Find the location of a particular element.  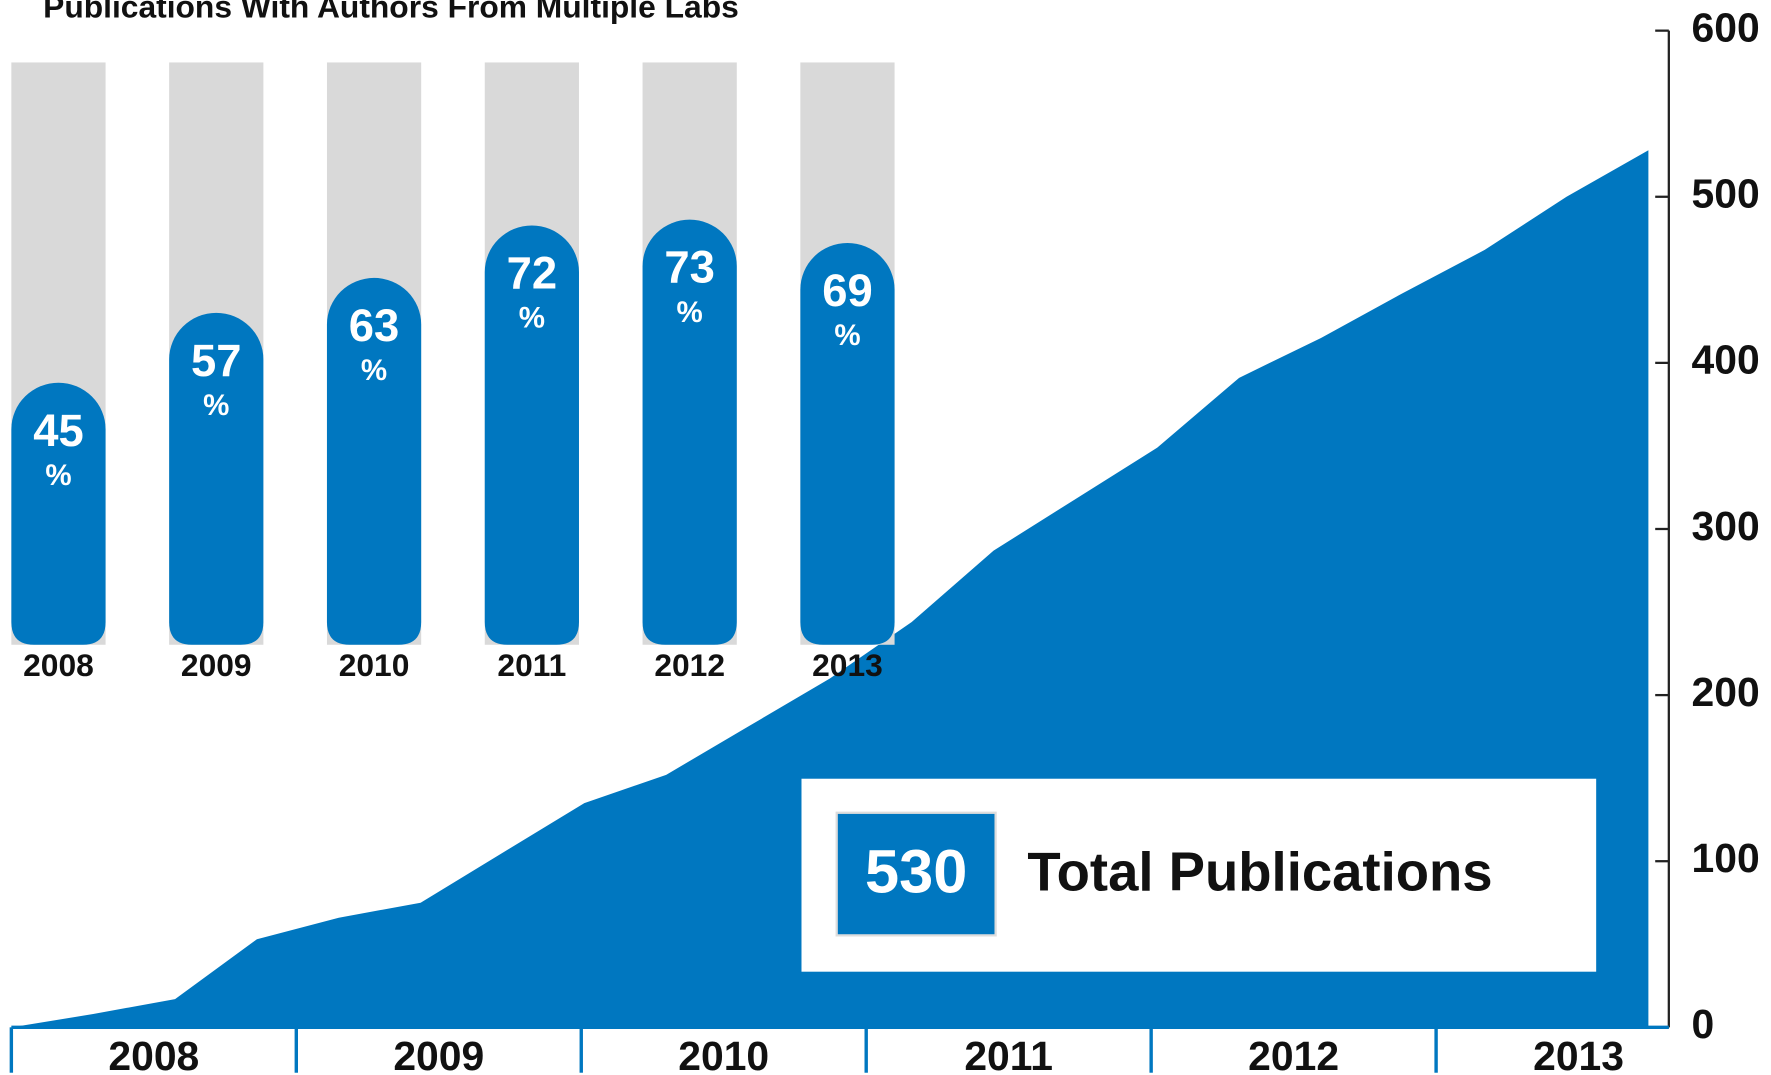

value-number: 57 is located at coordinates (216, 360).